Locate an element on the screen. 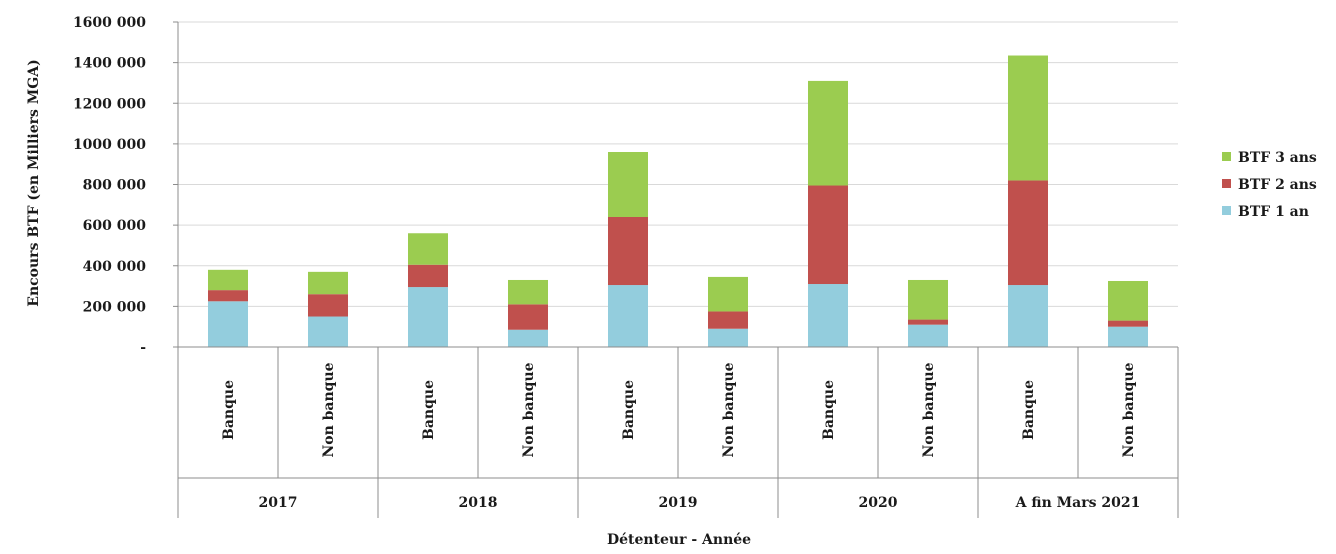 This screenshot has height=554, width=1336. y-axis-label: Encours BTF (en Milliers MGA) is located at coordinates (34, 182).